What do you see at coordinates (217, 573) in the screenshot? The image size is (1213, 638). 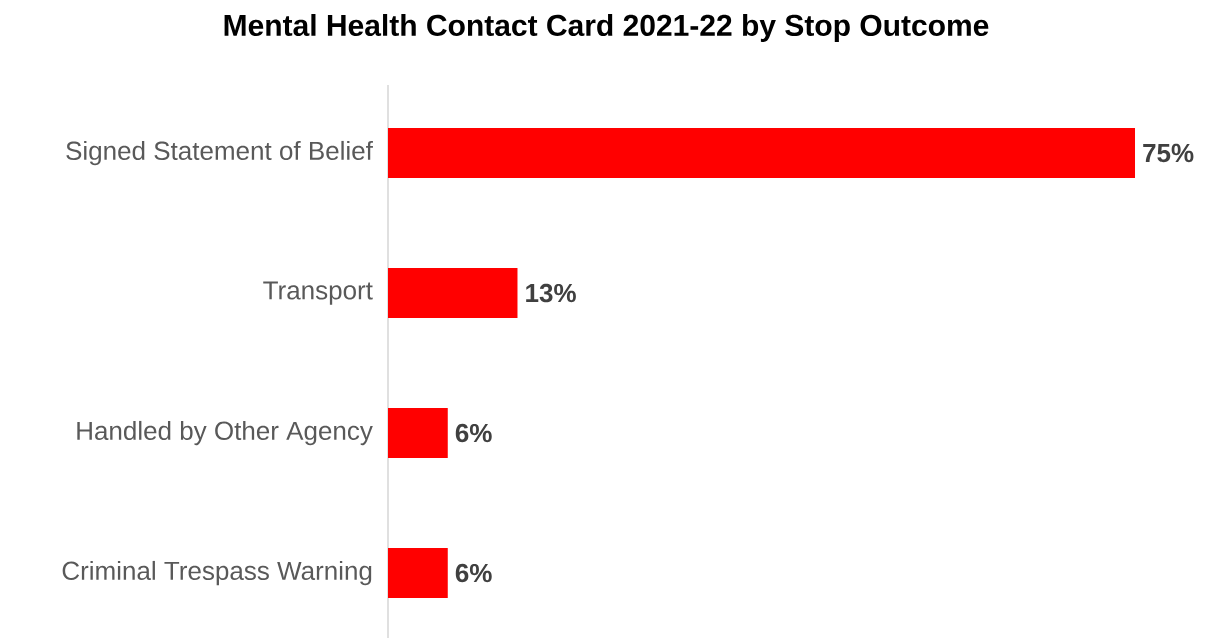 I see `y-tick-label: Criminal Trespass Warning` at bounding box center [217, 573].